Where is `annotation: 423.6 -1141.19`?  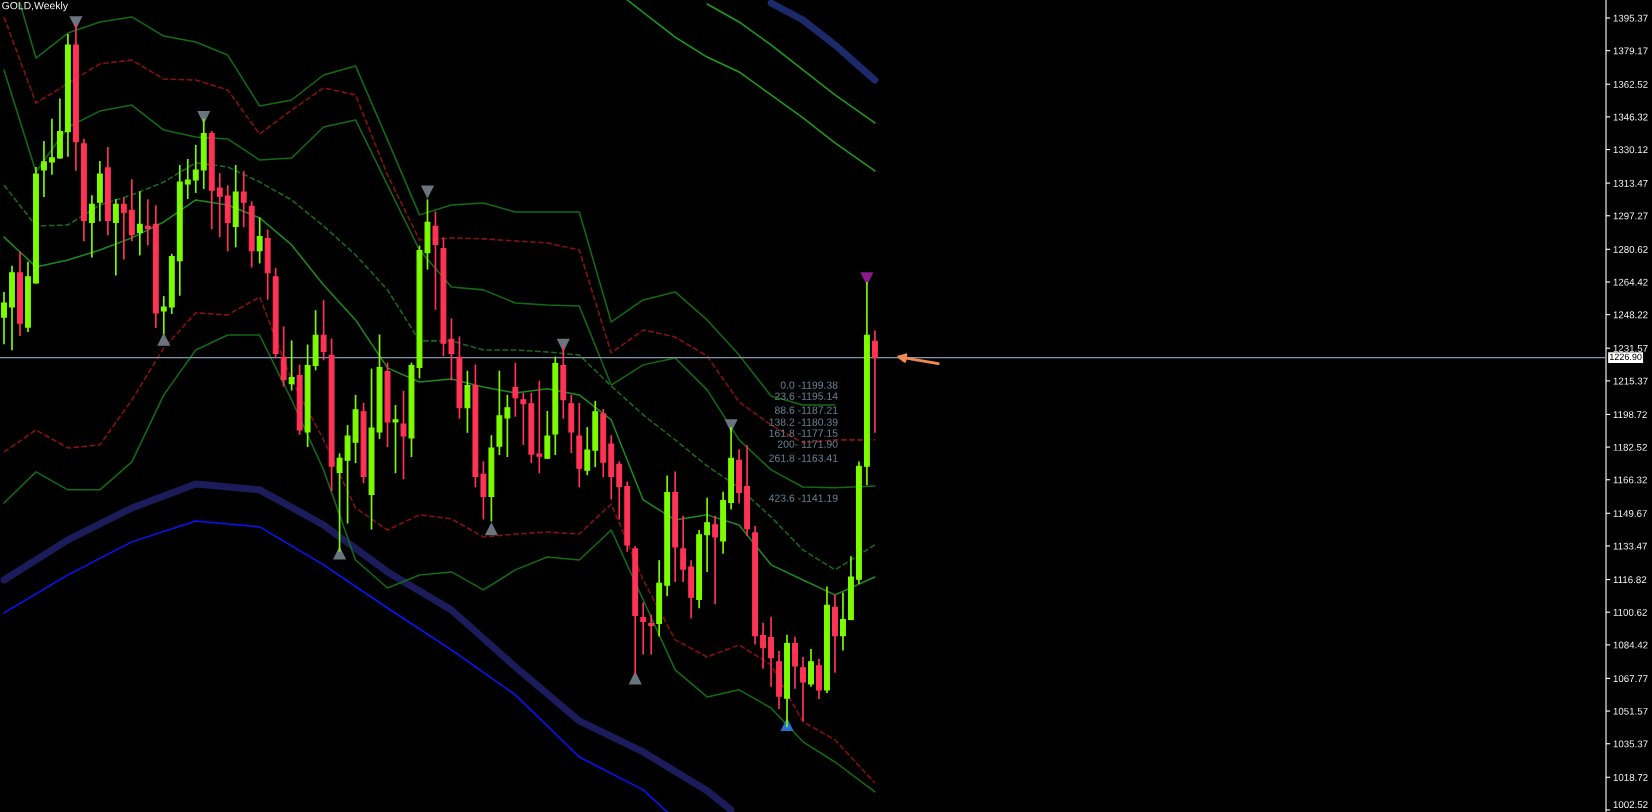
annotation: 423.6 -1141.19 is located at coordinates (803, 498).